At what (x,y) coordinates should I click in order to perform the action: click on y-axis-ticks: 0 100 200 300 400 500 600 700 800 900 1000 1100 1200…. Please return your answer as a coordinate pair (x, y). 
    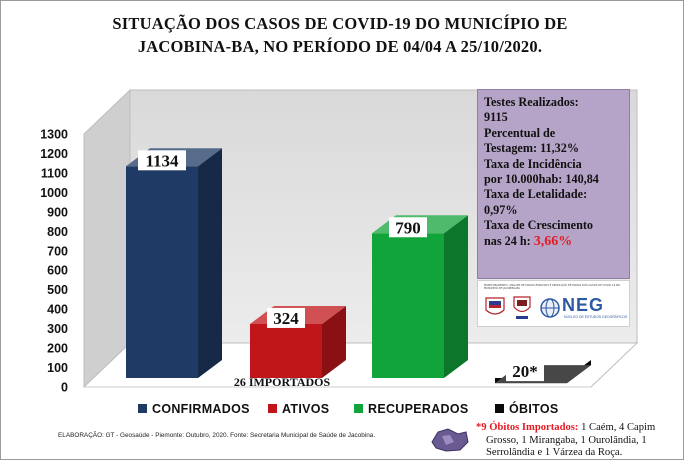
    Looking at the image, I should click on (54, 261).